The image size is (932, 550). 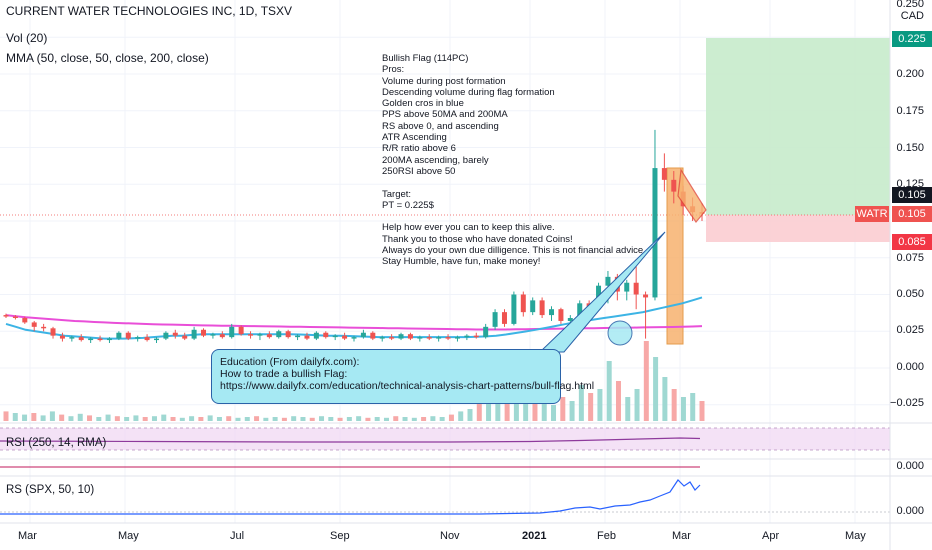 I want to click on price-tick: 0.150, so click(x=910, y=148).